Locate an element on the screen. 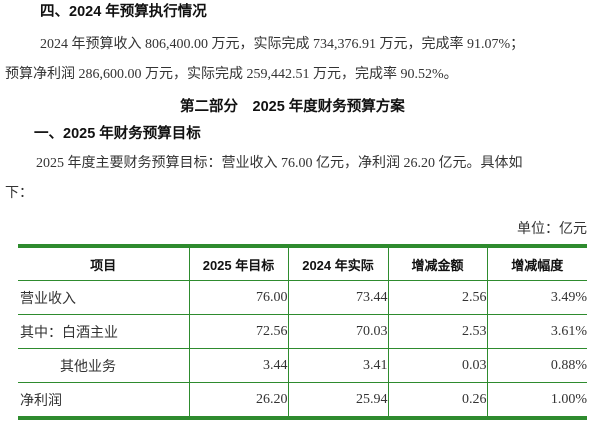 This screenshot has width=604, height=421. cell: 0.26 is located at coordinates (437, 400).